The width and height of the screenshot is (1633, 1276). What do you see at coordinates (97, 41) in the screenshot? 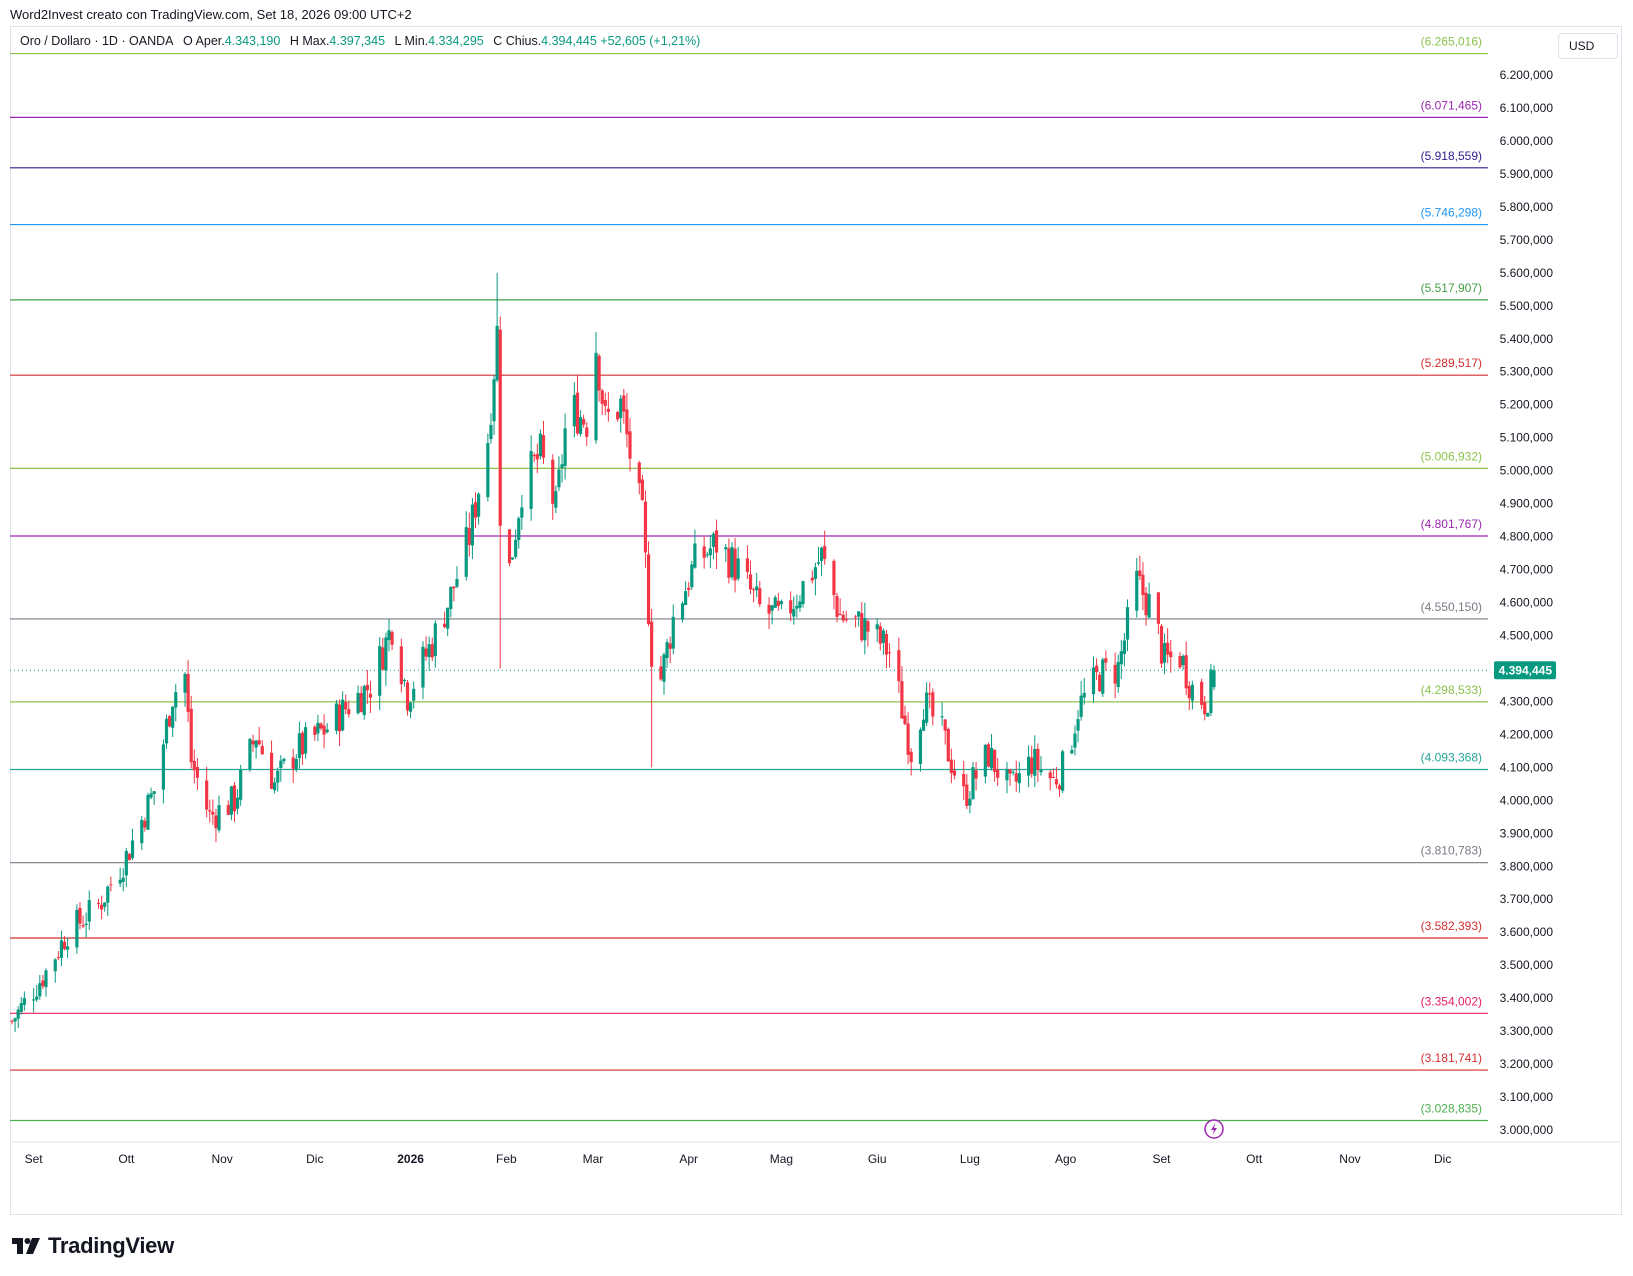
I see `legend-symbol: Oro / Dollaro · 1D · OANDA` at bounding box center [97, 41].